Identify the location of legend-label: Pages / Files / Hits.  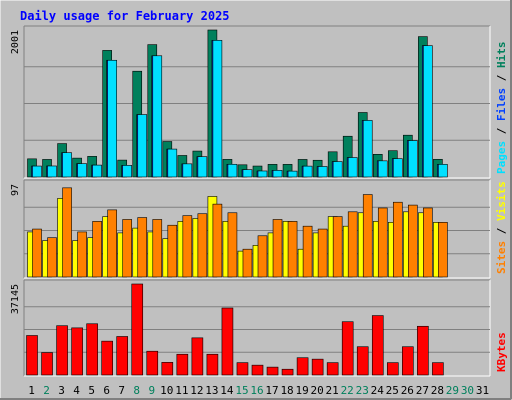
(501, 108).